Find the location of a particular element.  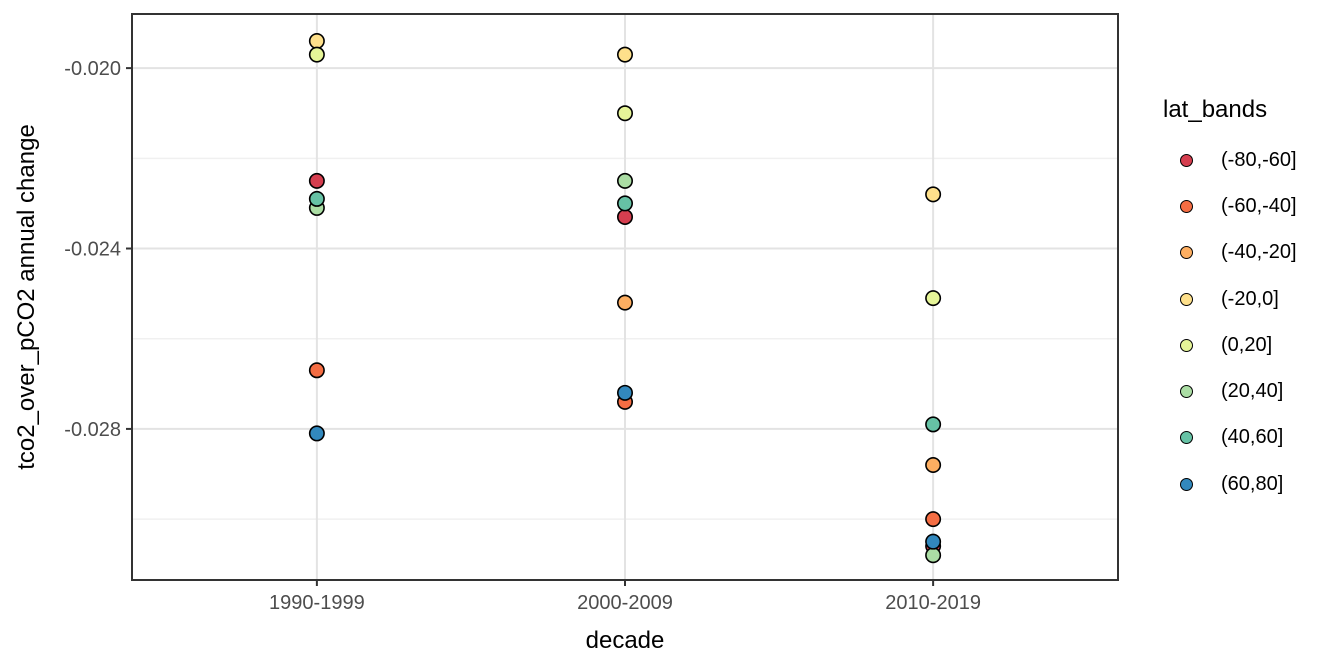

legend-item-label: (40,60] is located at coordinates (1252, 437).